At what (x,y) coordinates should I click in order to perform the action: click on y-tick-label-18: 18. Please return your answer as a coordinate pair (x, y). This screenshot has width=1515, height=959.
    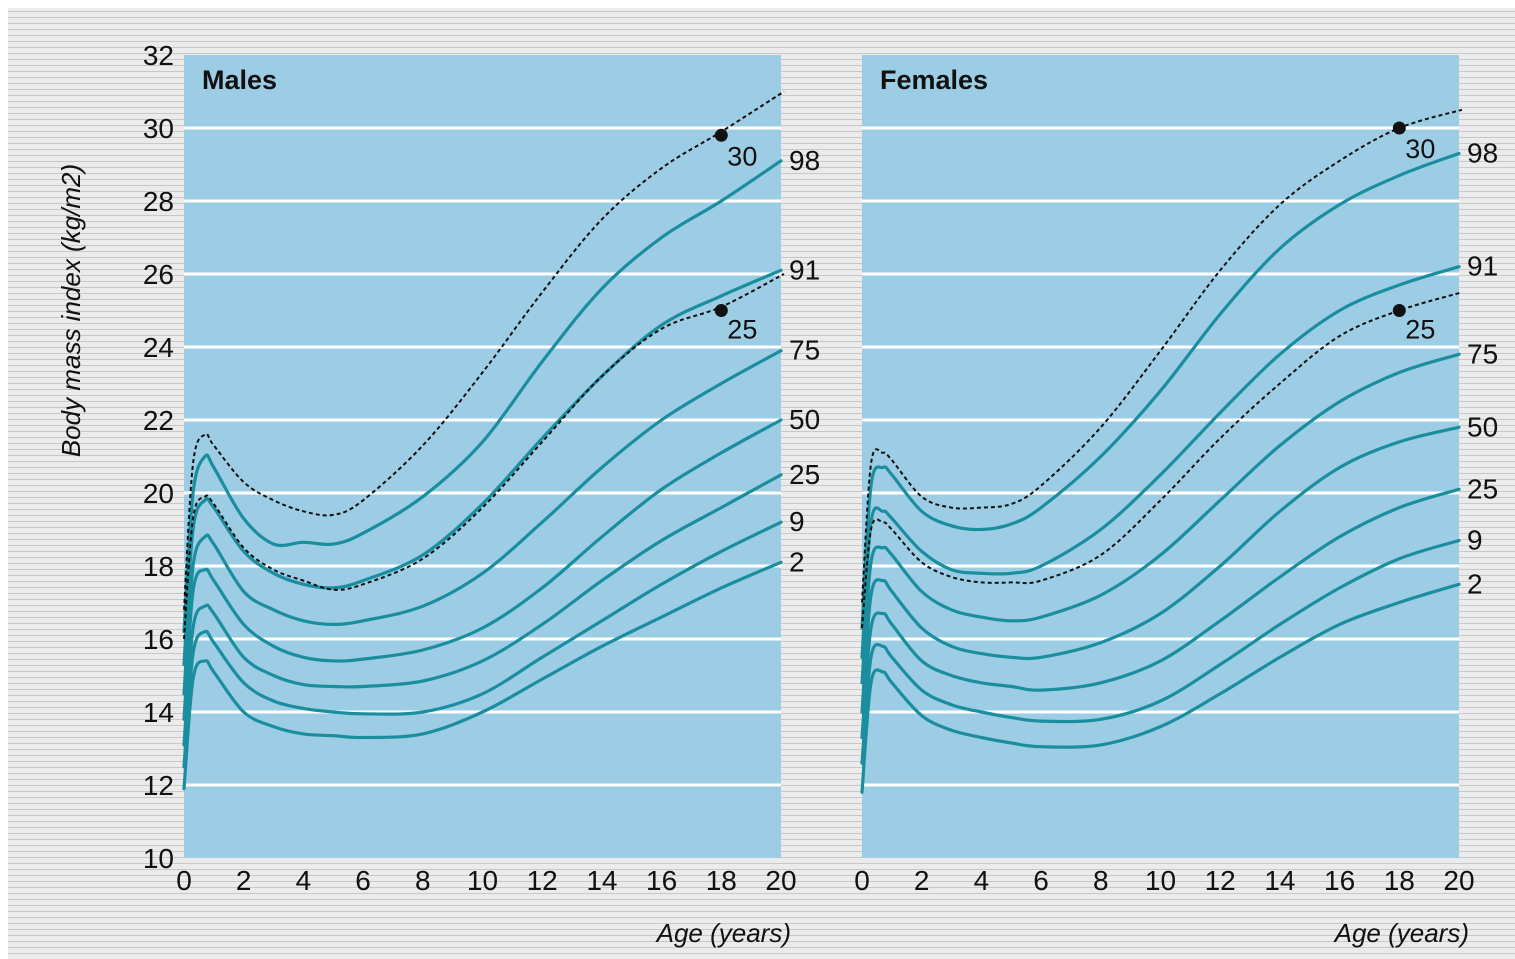
    Looking at the image, I should click on (158, 566).